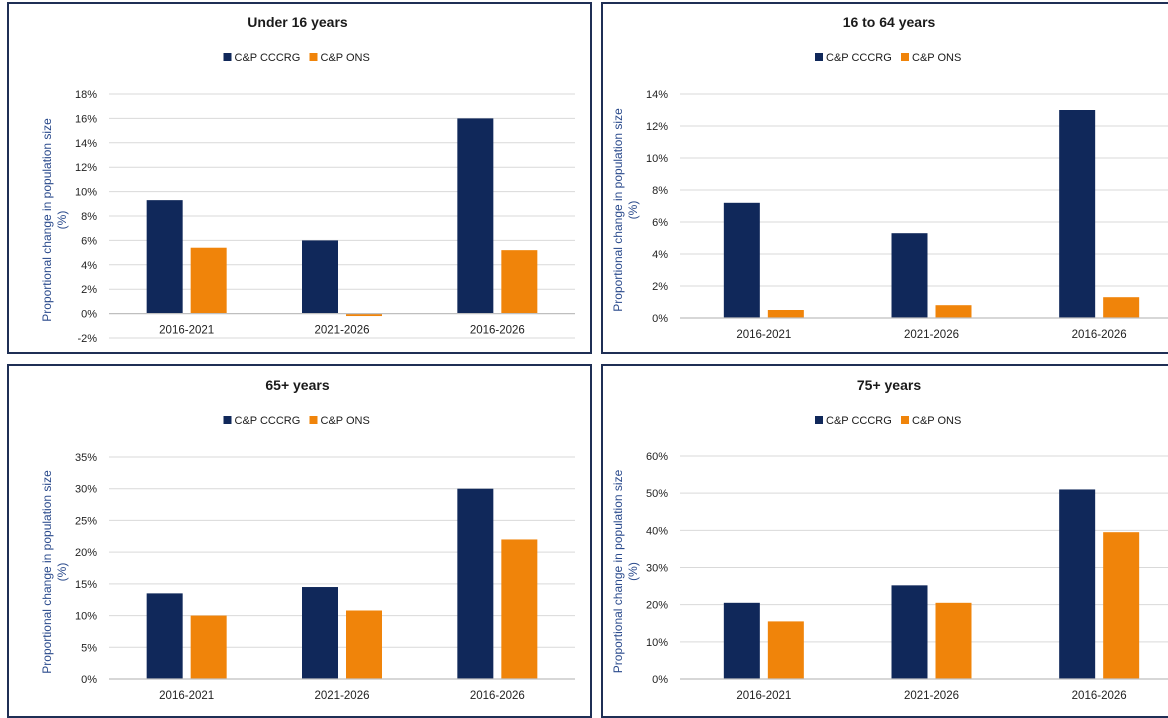  Describe the element at coordinates (297, 22) in the screenshot. I see `chart-title: Under 16 years` at that location.